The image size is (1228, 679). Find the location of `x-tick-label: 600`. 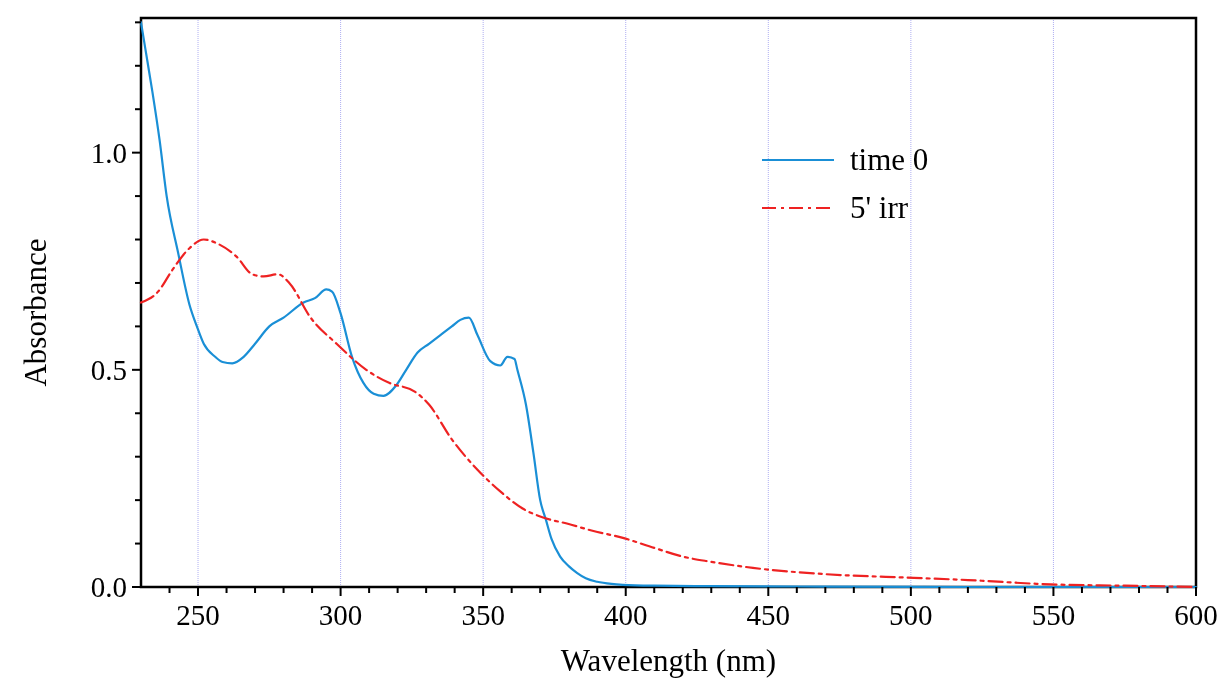

x-tick-label: 600 is located at coordinates (1196, 615).